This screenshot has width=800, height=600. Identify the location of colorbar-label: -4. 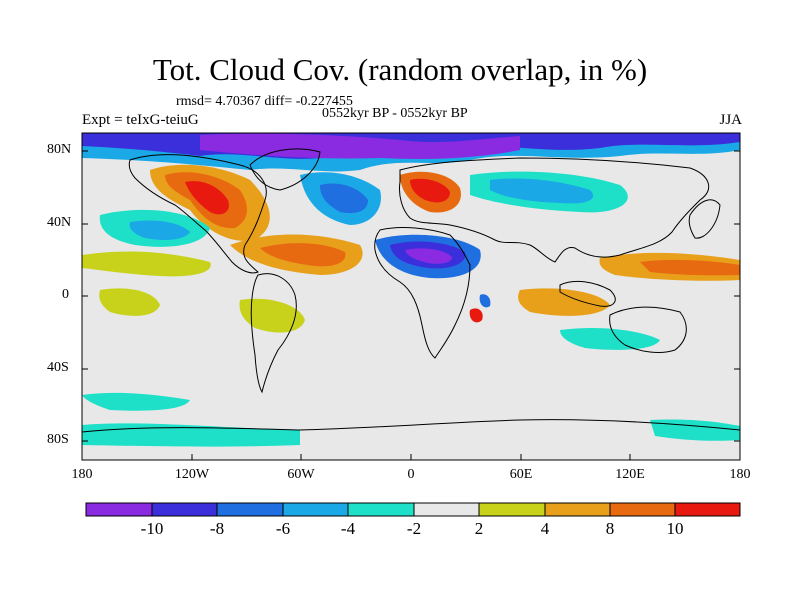
(348, 528).